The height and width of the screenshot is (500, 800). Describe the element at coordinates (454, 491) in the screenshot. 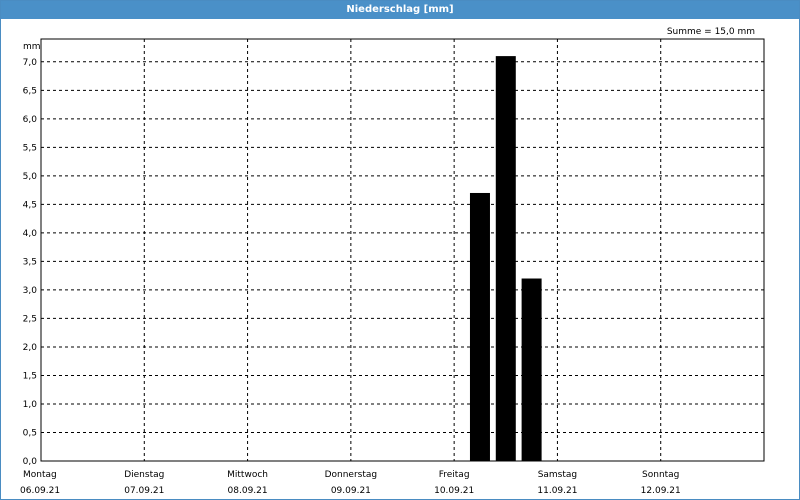

I see `x-tick-date: 10.09.21` at that location.